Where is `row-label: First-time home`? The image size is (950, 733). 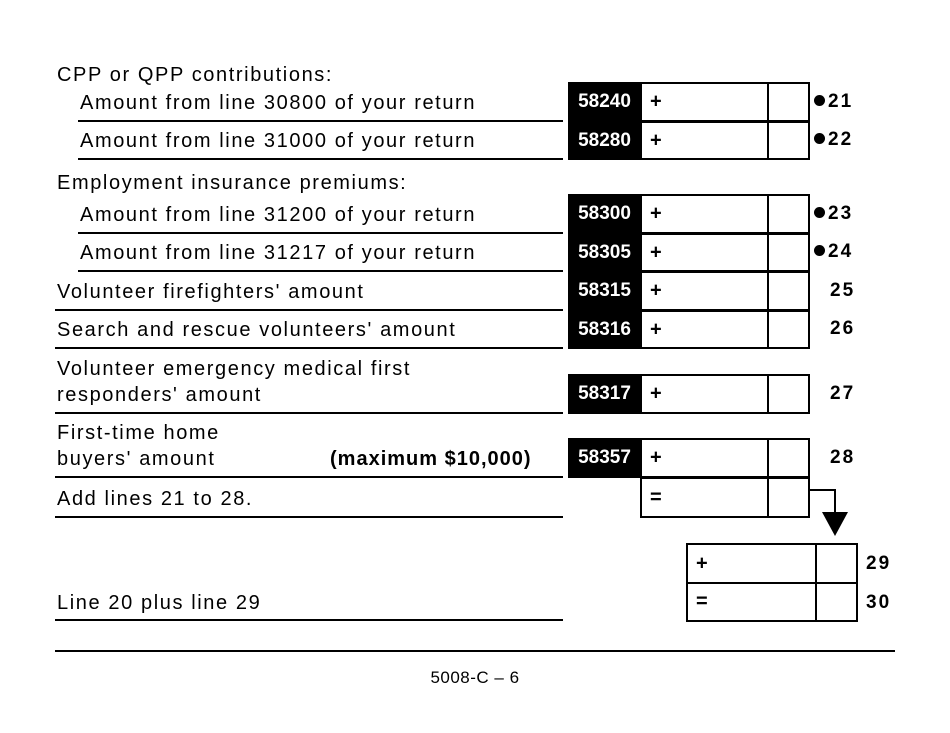 row-label: First-time home is located at coordinates (138, 433).